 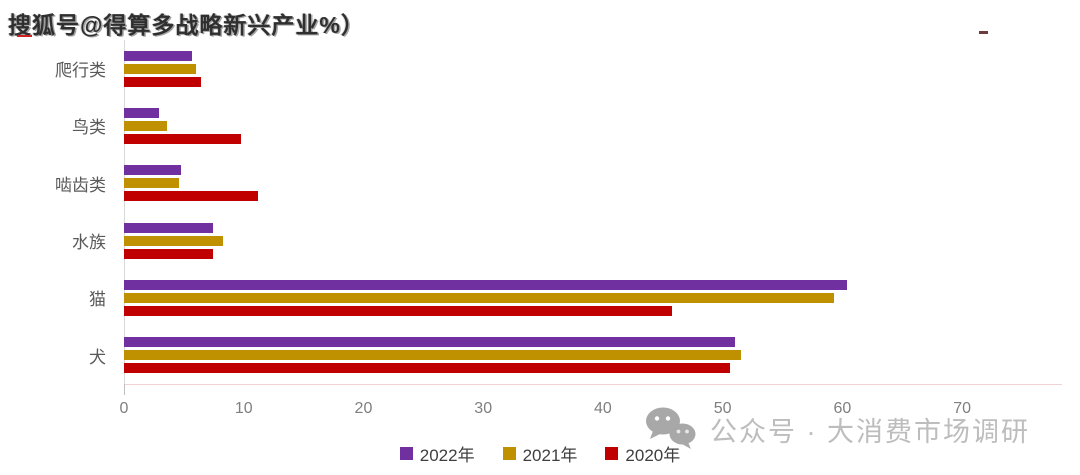 What do you see at coordinates (567, 68) in the screenshot?
I see `bar-group-爬行类` at bounding box center [567, 68].